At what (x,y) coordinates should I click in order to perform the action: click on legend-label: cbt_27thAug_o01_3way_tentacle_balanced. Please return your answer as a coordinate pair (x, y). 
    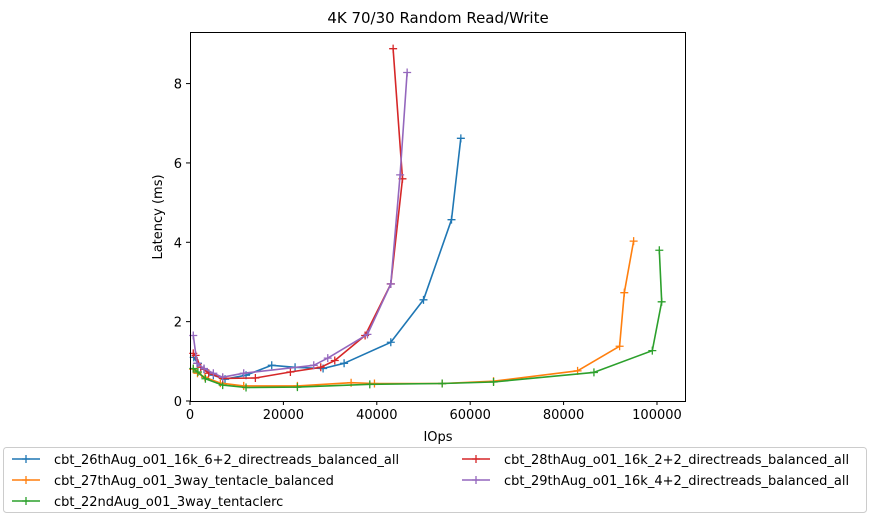
    Looking at the image, I should click on (194, 481).